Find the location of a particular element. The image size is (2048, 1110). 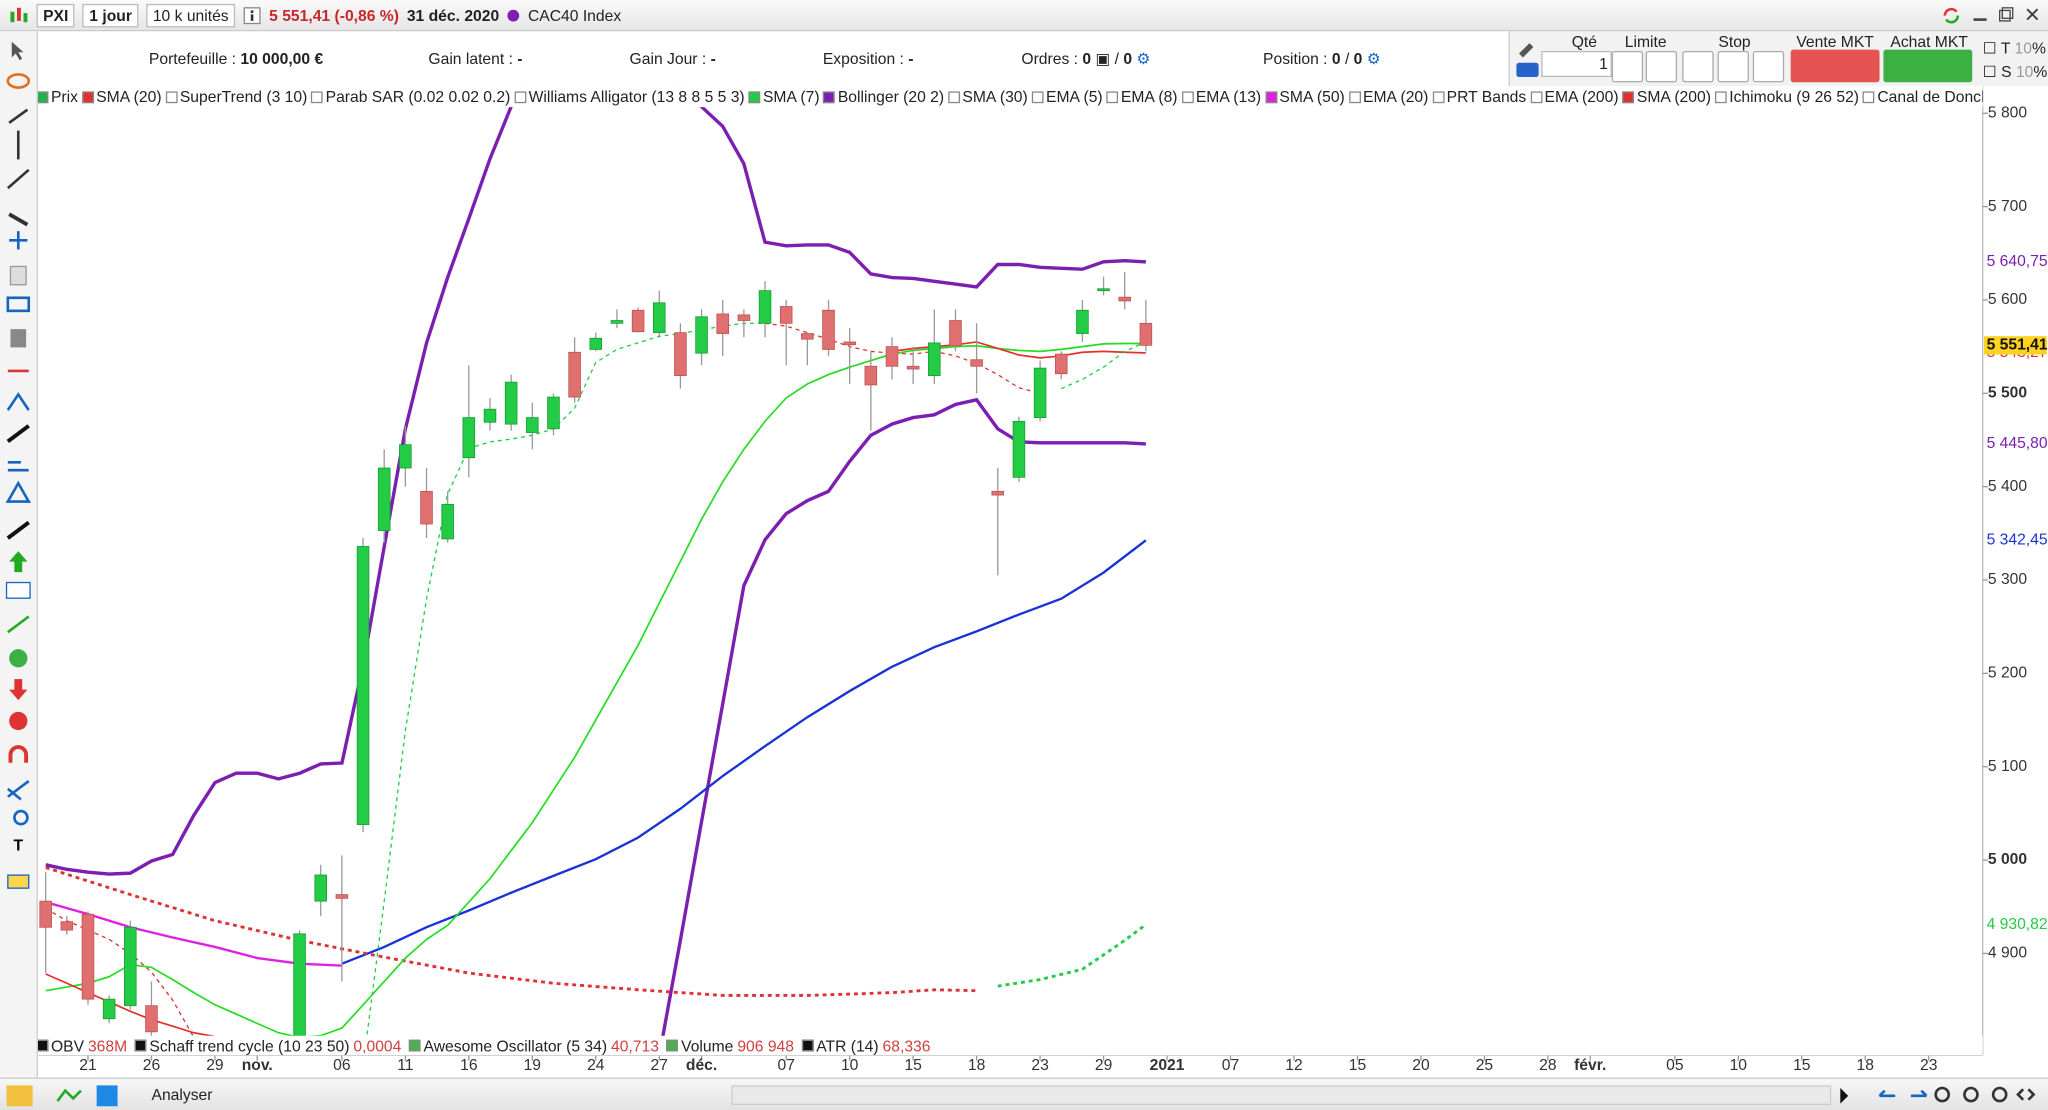

x-tick-label: 05 is located at coordinates (1675, 1065).